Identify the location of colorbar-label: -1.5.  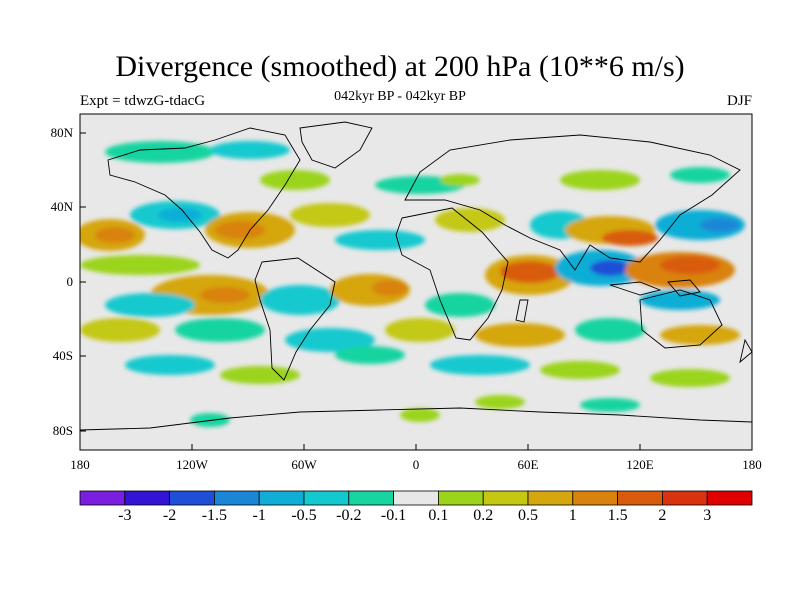
(214, 515).